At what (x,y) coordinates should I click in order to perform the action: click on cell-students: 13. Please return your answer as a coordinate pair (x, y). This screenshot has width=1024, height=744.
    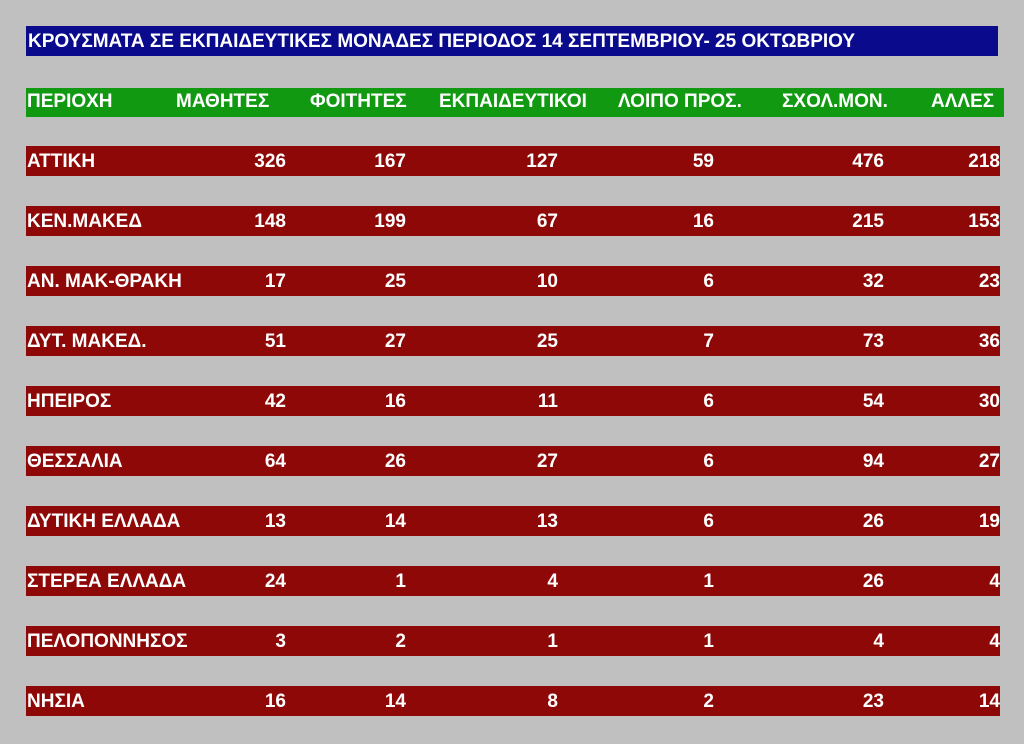
    Looking at the image, I should click on (275, 521).